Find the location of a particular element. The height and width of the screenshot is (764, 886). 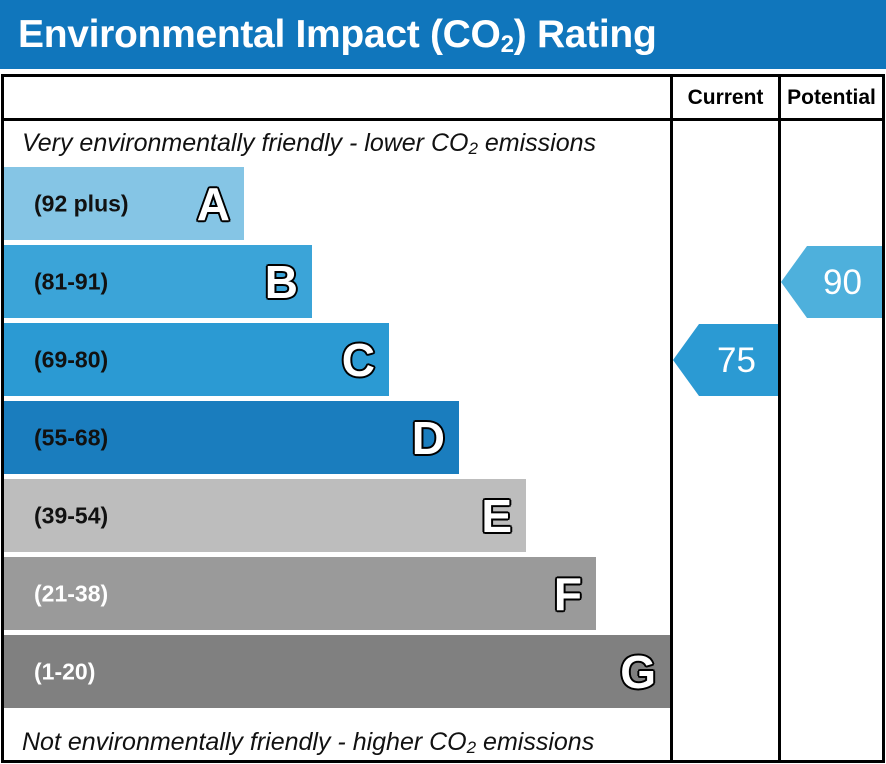

page-title-suffix: ) Rating is located at coordinates (585, 34).